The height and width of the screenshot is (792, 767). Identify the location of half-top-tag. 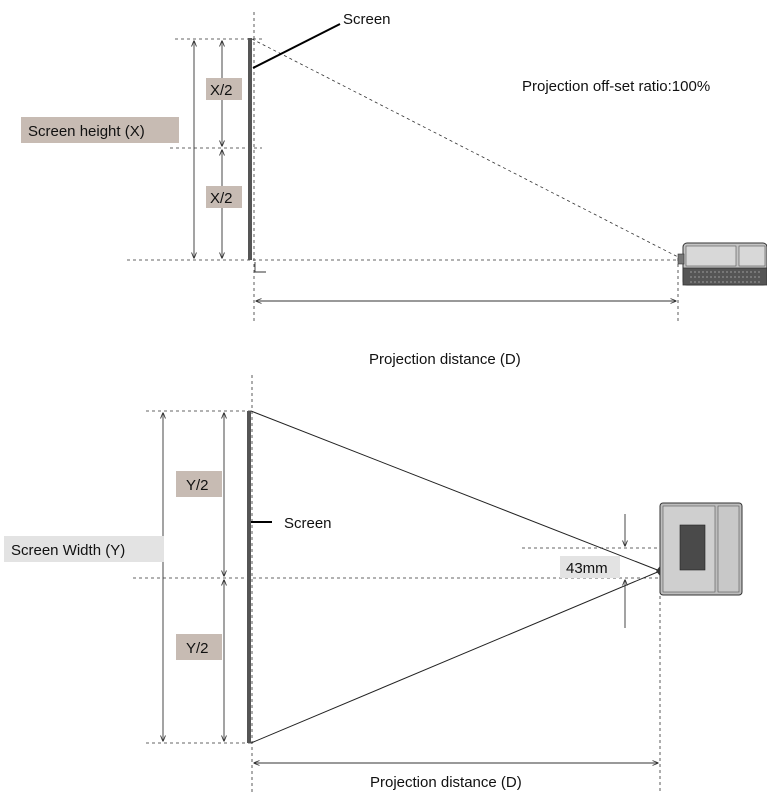
(224, 89).